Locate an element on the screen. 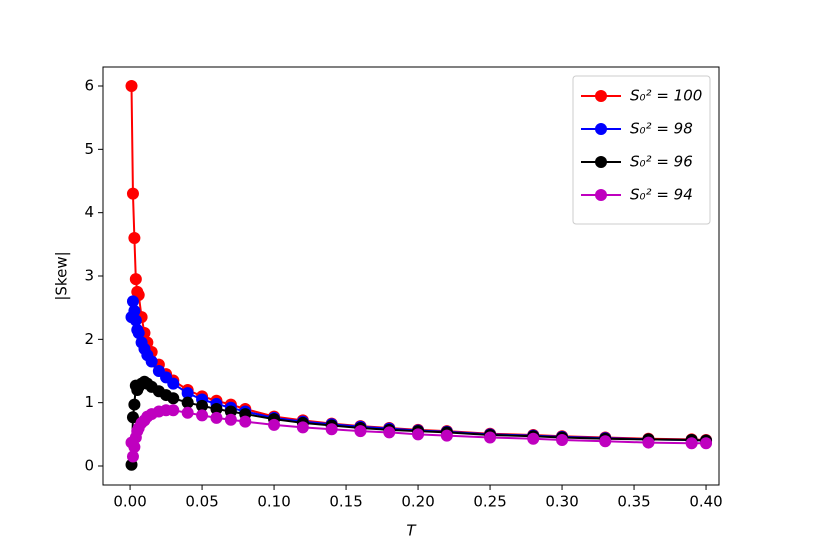 This screenshot has width=830, height=554. x-tick-label: 0.00 is located at coordinates (129, 502).